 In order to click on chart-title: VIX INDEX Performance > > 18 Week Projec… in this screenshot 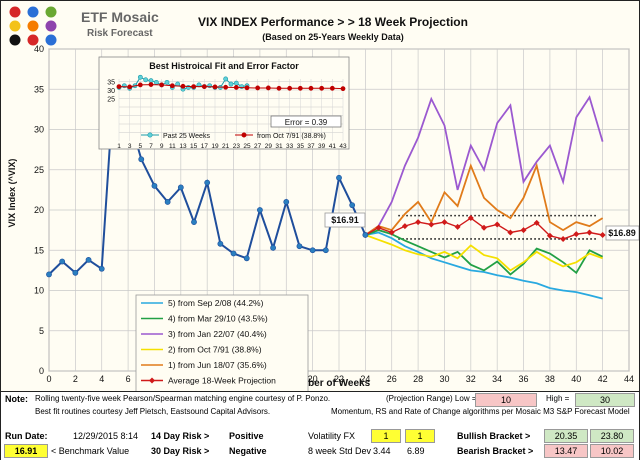, I will do `click(333, 22)`.